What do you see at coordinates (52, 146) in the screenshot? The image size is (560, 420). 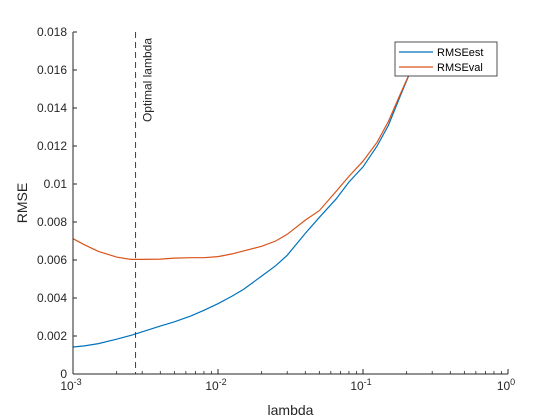 I see `y-tick-label: 0.012` at bounding box center [52, 146].